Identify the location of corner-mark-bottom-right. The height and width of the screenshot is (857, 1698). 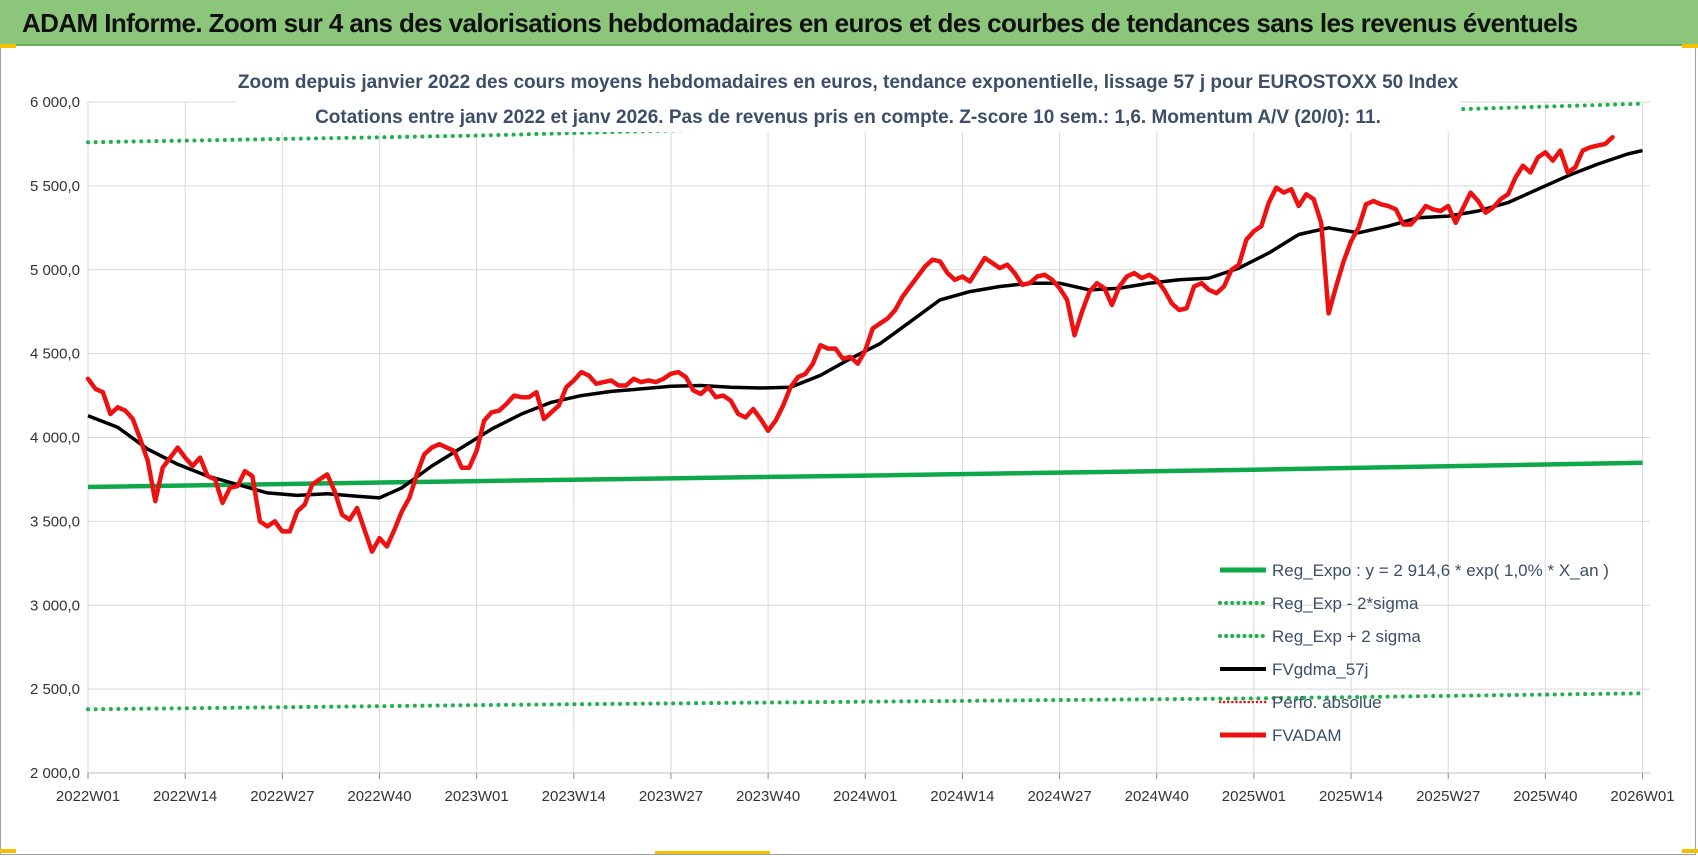
(1690, 851).